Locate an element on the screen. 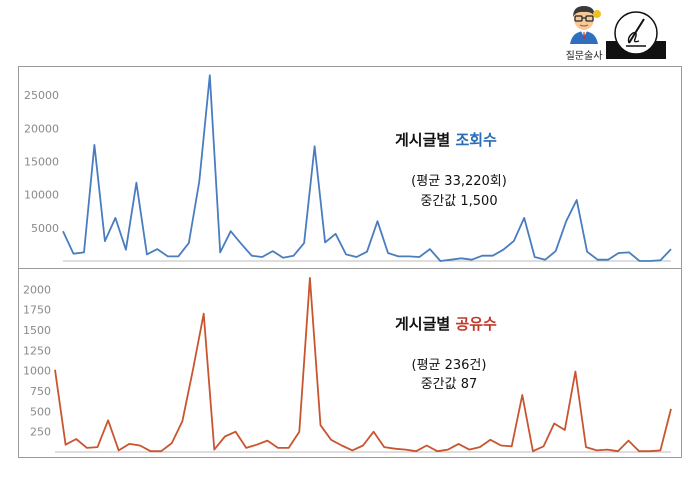 The width and height of the screenshot is (700, 479). views-title-prefix: 게시글별 is located at coordinates (423, 140).